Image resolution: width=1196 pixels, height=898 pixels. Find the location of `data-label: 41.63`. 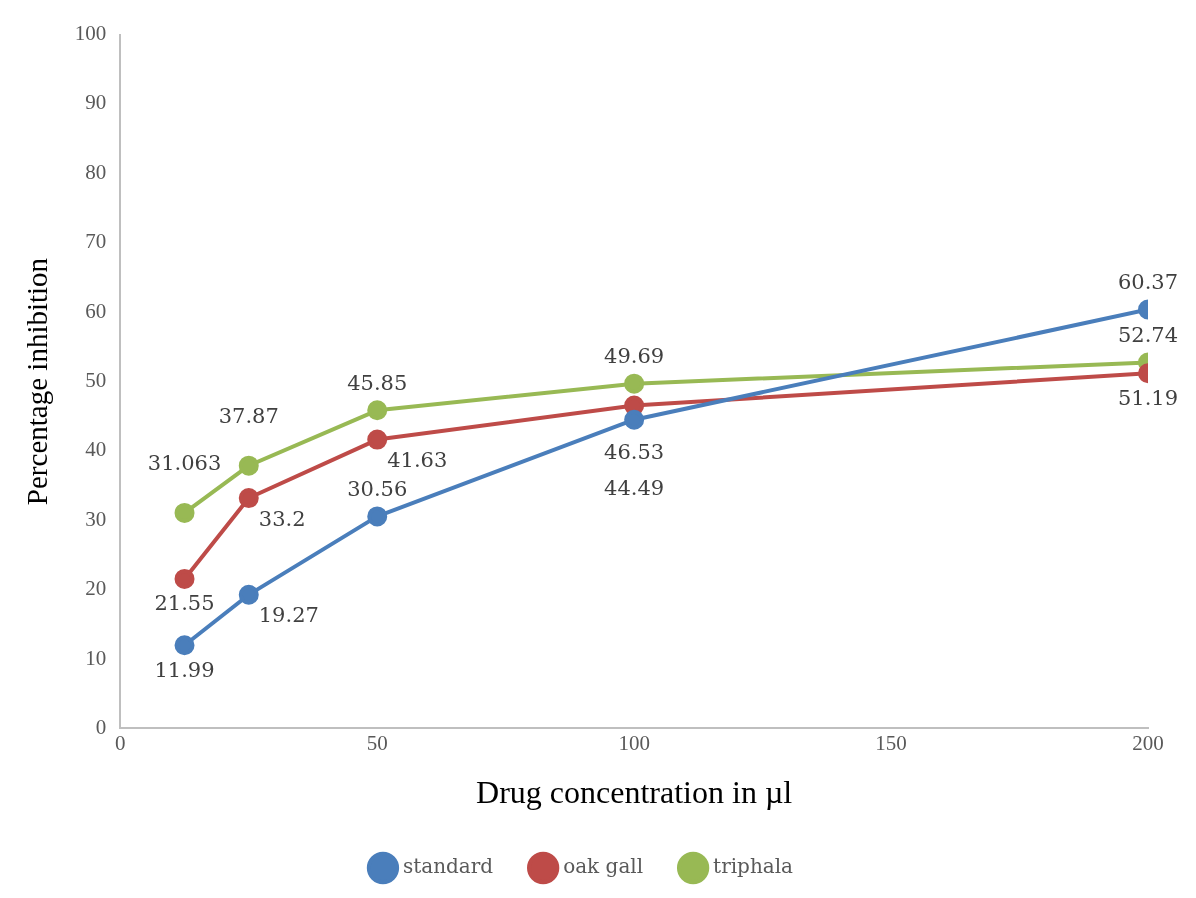

data-label: 41.63 is located at coordinates (417, 460).